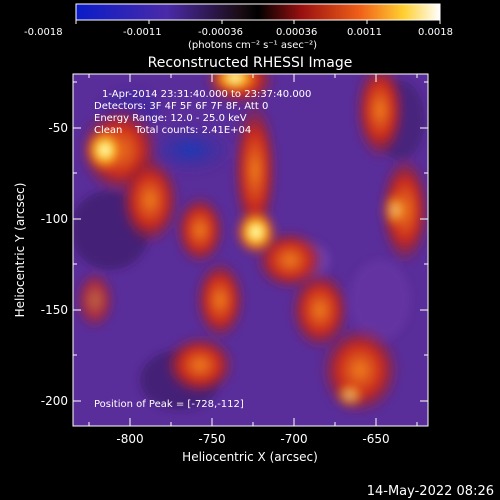 This screenshot has width=500, height=500. Describe the element at coordinates (58, 128) in the screenshot. I see `y-tick-label: -50` at that location.